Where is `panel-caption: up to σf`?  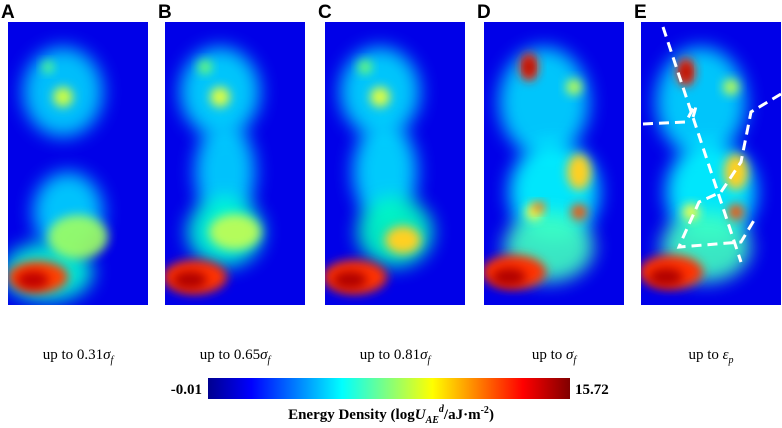
panel-caption: up to σf is located at coordinates (555, 356).